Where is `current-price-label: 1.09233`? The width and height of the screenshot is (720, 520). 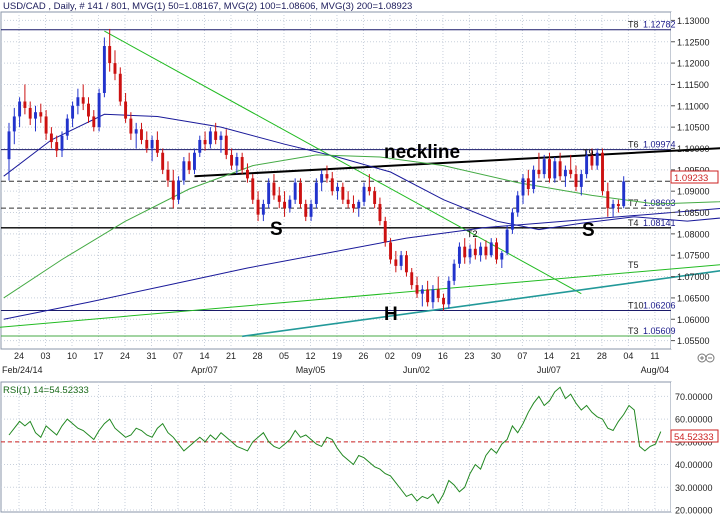
current-price-label: 1.09233 is located at coordinates (691, 178).